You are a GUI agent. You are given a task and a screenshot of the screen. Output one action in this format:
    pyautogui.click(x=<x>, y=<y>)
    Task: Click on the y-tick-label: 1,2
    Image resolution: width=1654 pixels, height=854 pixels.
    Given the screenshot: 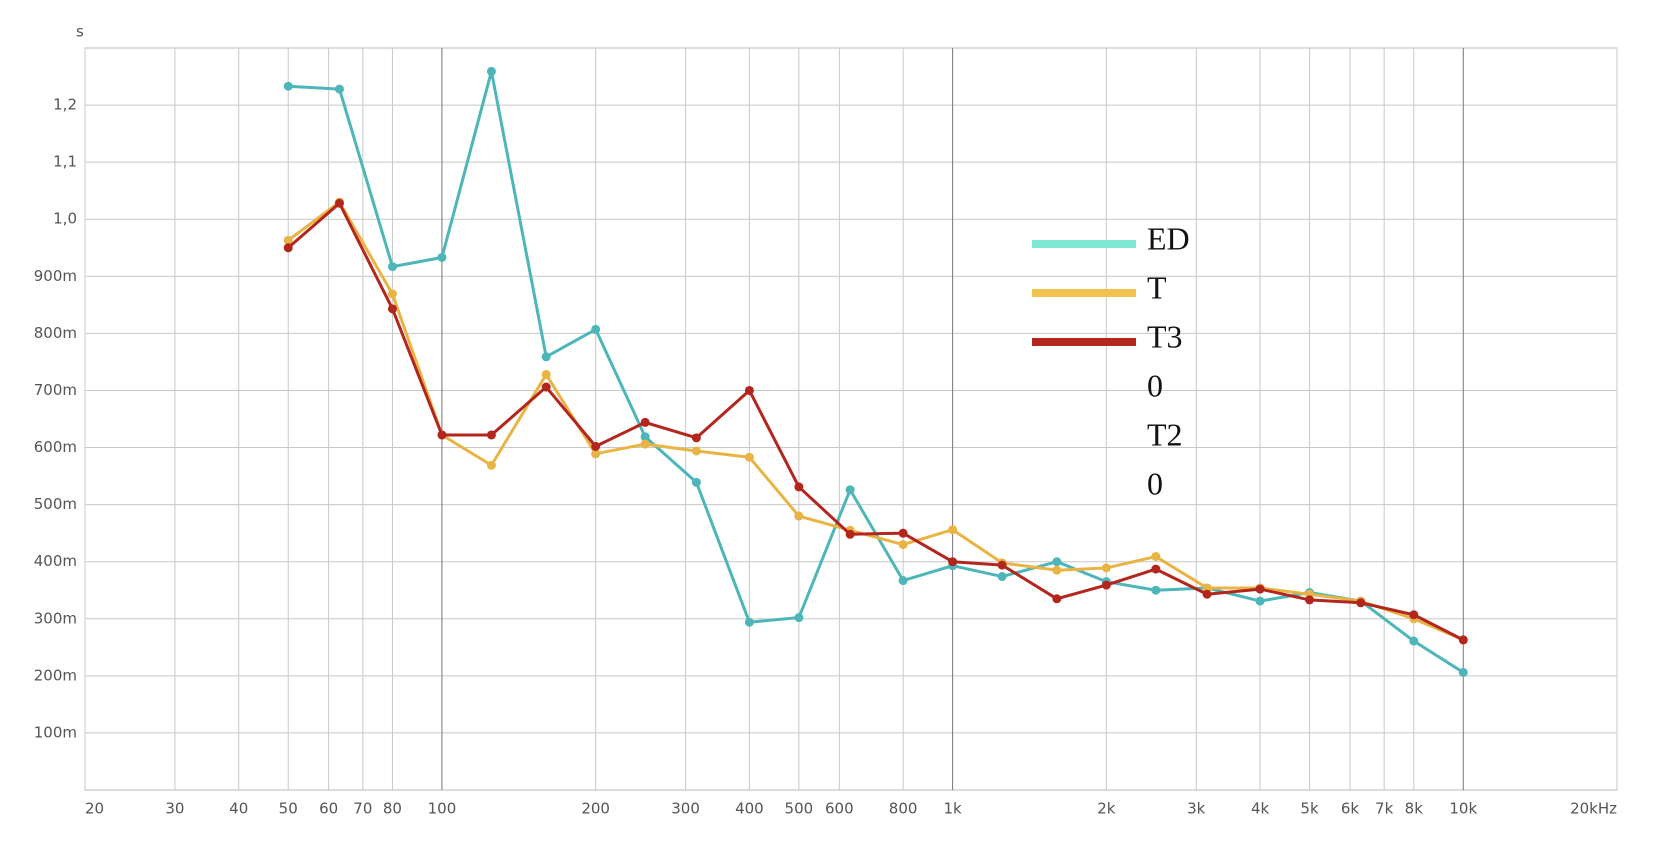 What is the action you would take?
    pyautogui.click(x=65, y=105)
    